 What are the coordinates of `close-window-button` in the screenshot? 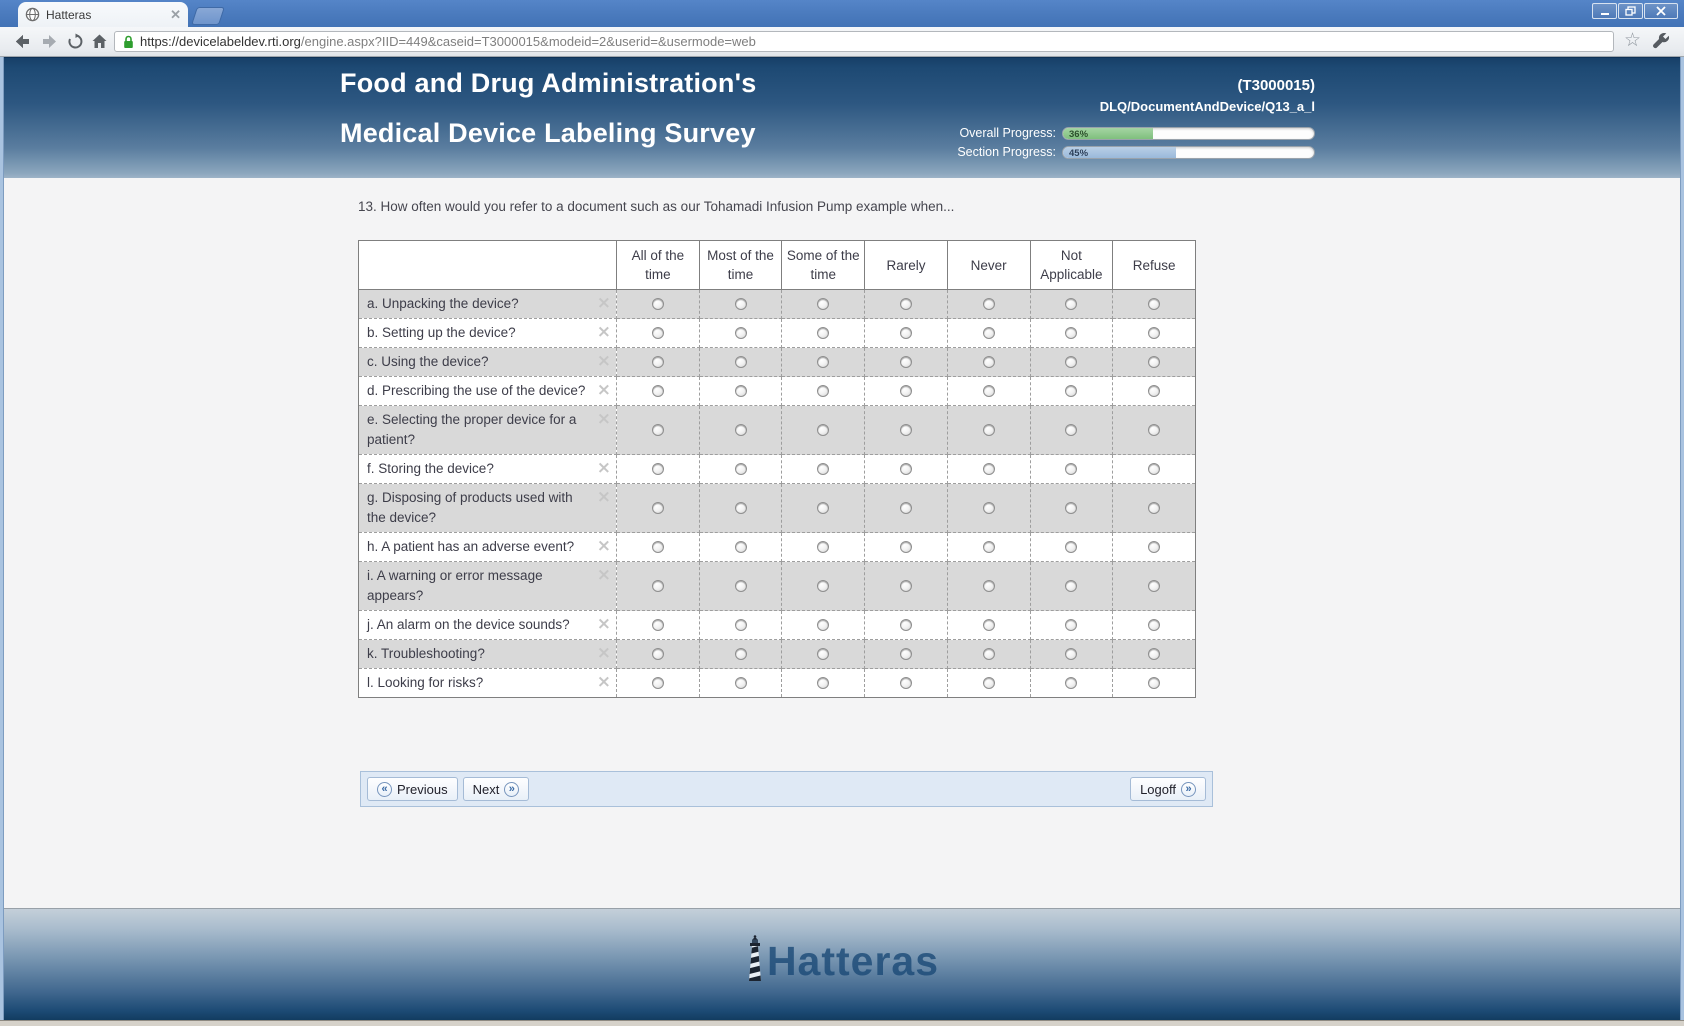 It's located at (1661, 11).